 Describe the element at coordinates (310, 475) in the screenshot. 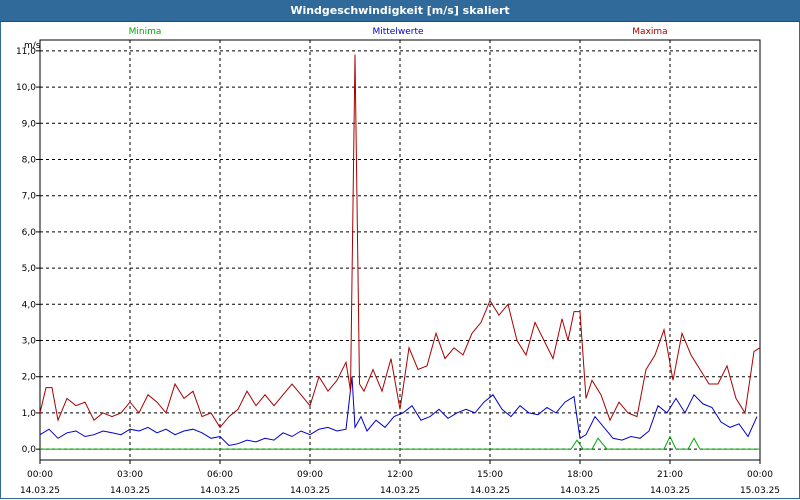

I see `x-tick-time-label: 09:00` at that location.